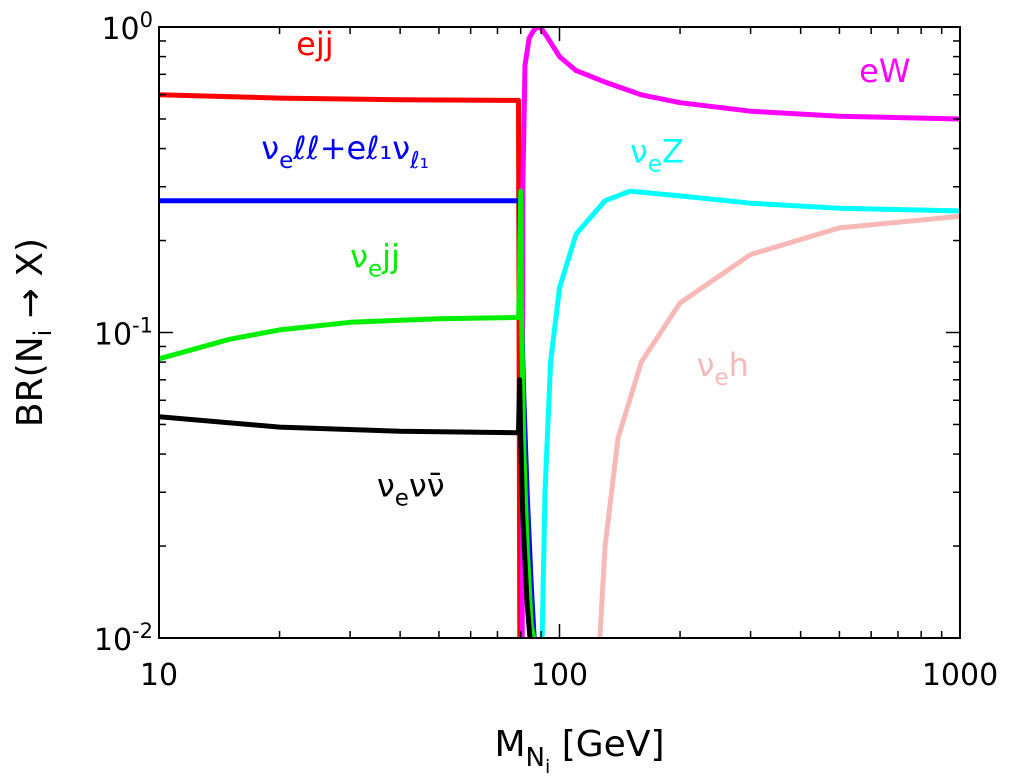 The image size is (1021, 776). What do you see at coordinates (159, 675) in the screenshot?
I see `x-tick-label: 10` at bounding box center [159, 675].